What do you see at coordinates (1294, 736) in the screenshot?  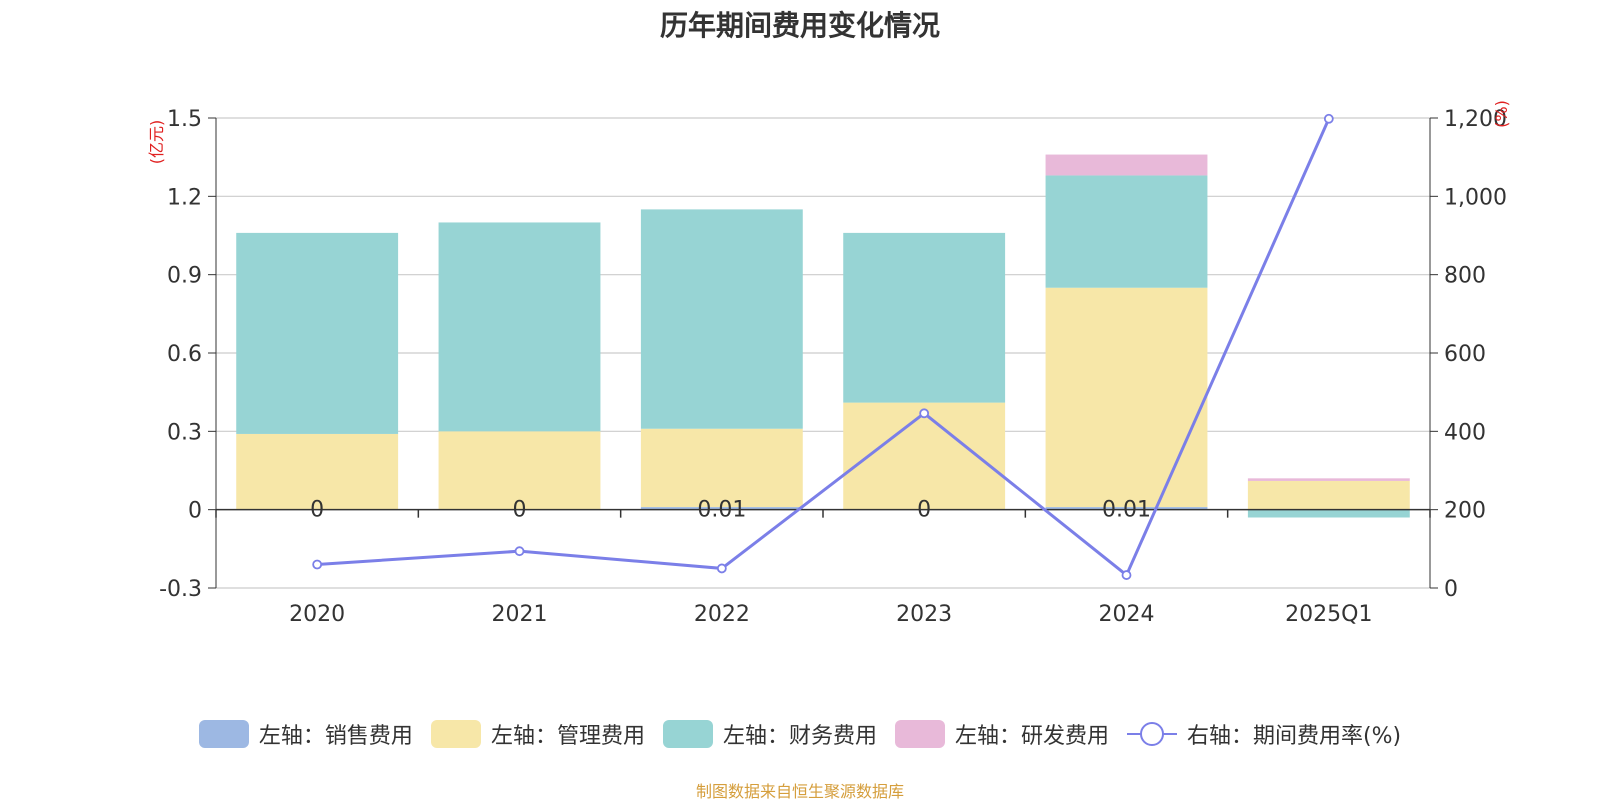 I see `legend-label-rate: 右轴：期间费用率(%)` at bounding box center [1294, 736].